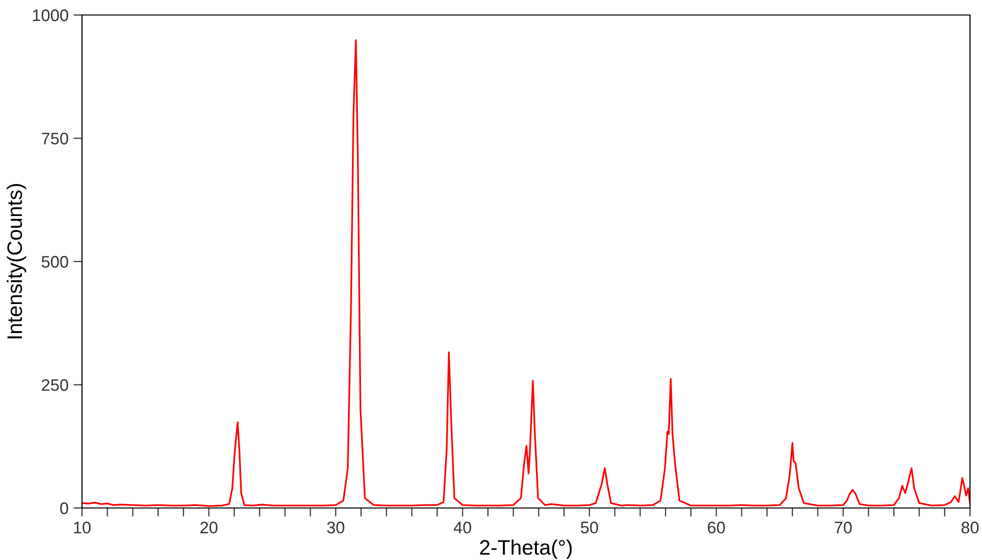  Describe the element at coordinates (16, 261) in the screenshot. I see `y-axis-title: Intensity(Counts)` at that location.